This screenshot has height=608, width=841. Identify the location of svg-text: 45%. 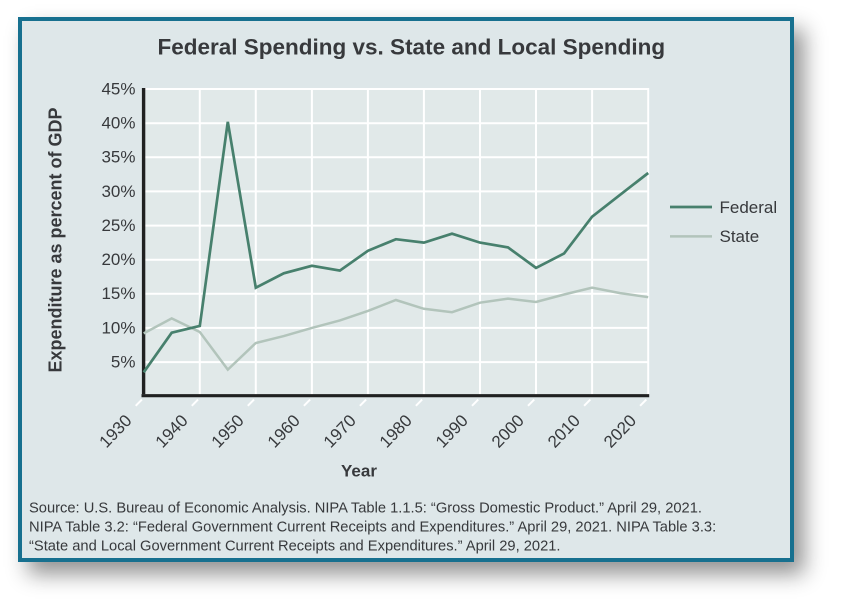
(118, 88).